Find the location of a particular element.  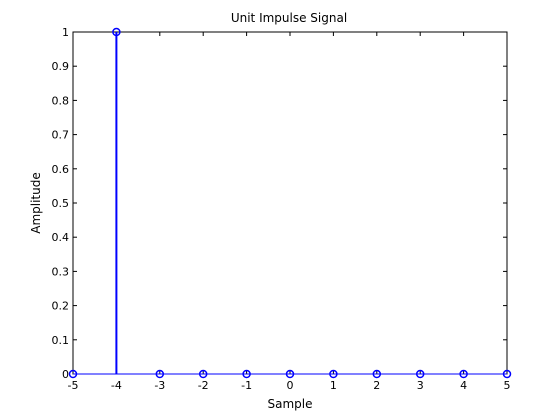

x-tick-label: -2 is located at coordinates (203, 385).